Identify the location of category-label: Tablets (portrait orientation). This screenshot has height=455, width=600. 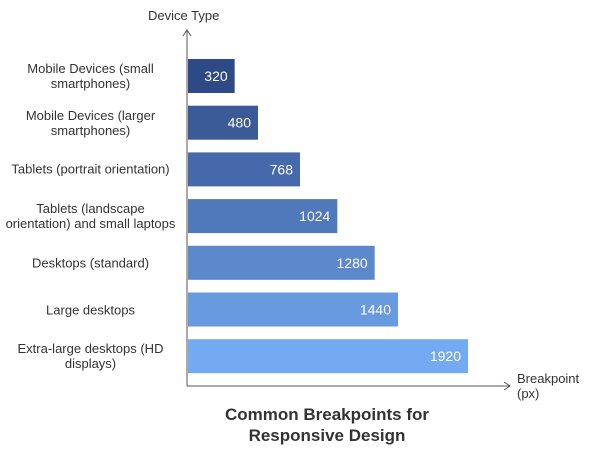
(90, 169).